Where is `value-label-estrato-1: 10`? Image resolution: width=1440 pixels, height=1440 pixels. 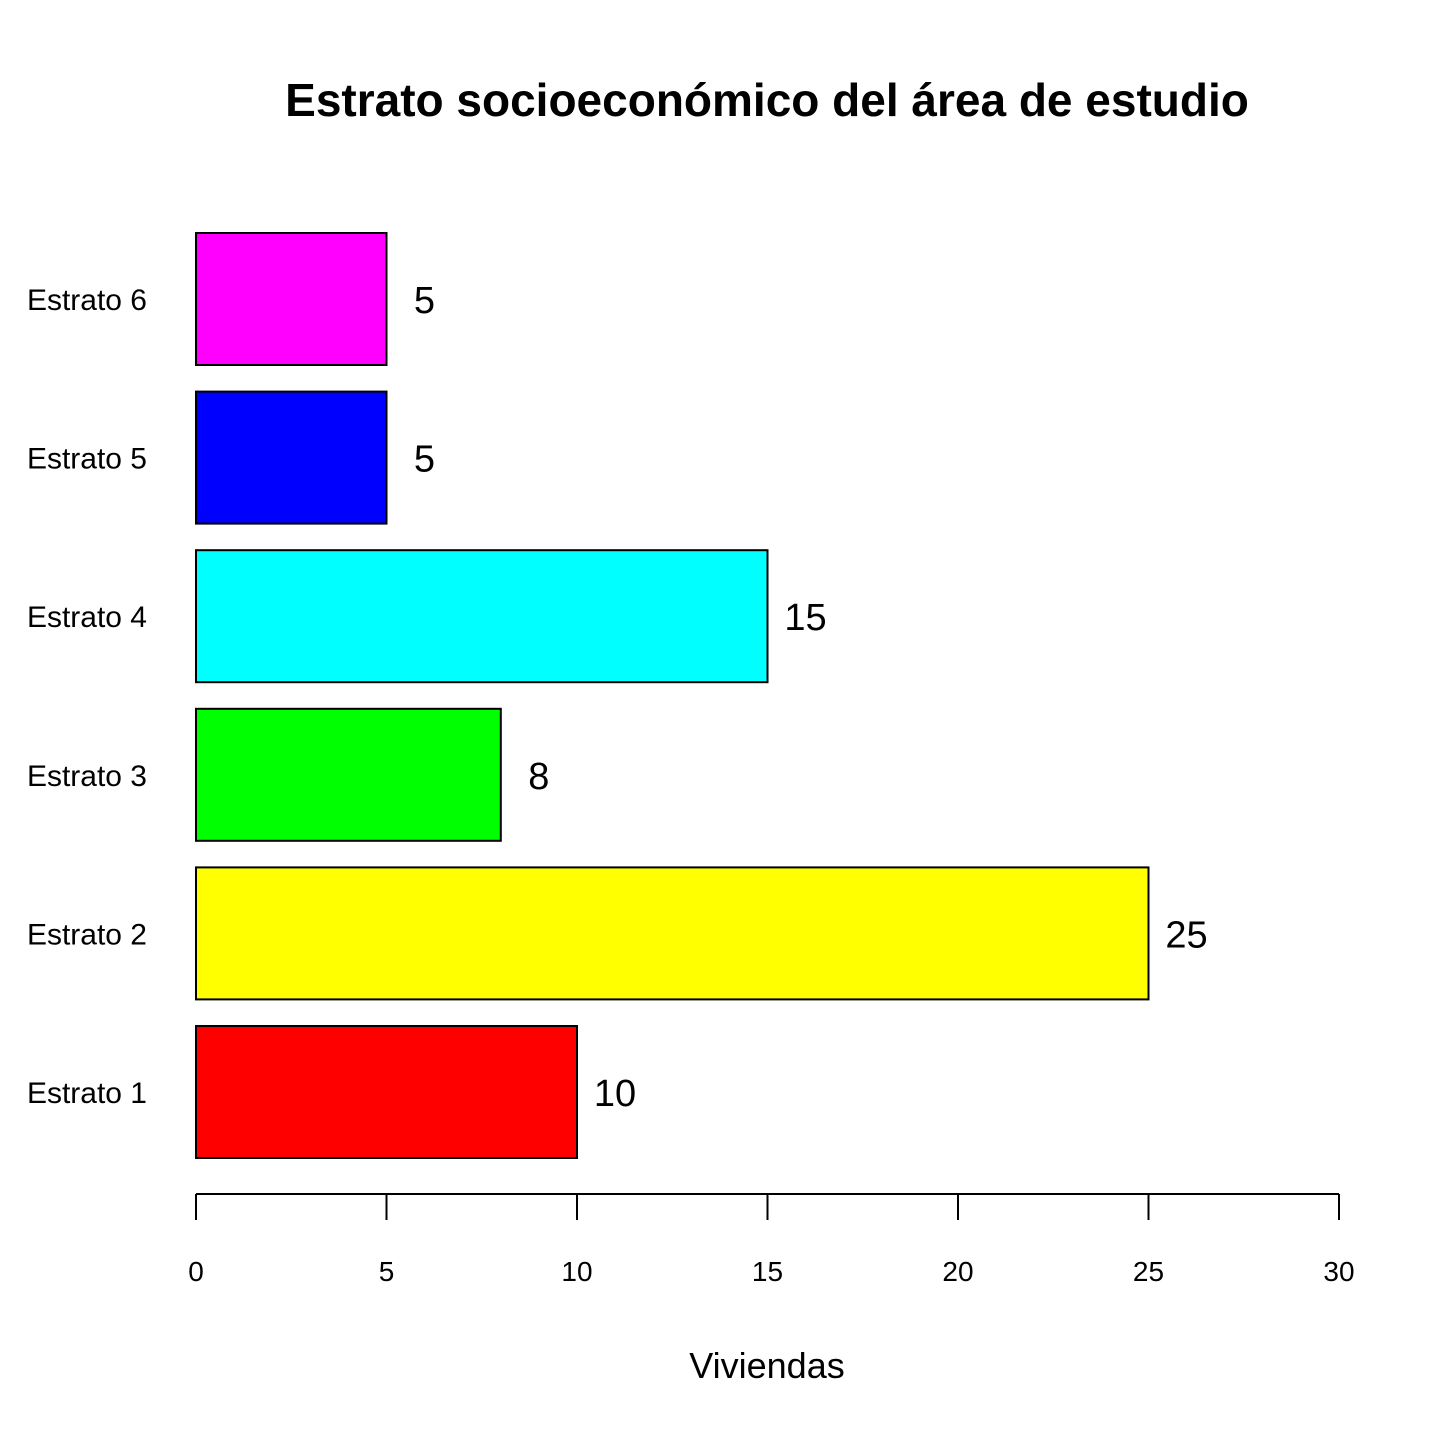
value-label-estrato-1: 10 is located at coordinates (615, 1094).